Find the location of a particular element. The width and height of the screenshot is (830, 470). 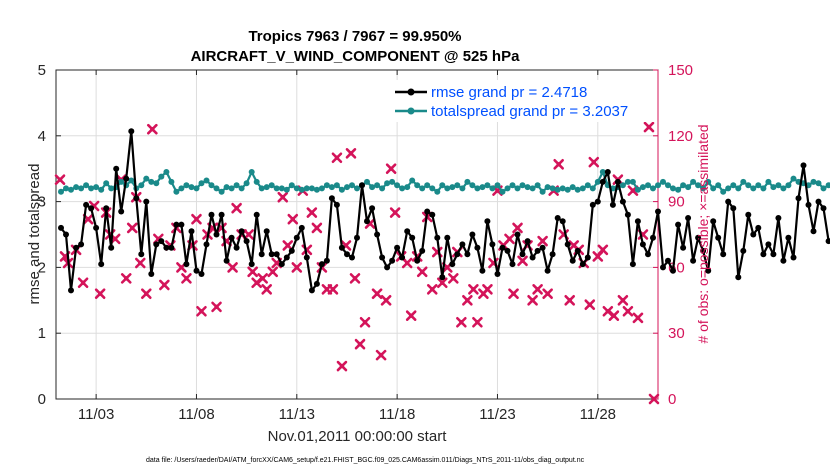

legend-rmse-label: rmse grand pr = 2.4718 is located at coordinates (509, 92).